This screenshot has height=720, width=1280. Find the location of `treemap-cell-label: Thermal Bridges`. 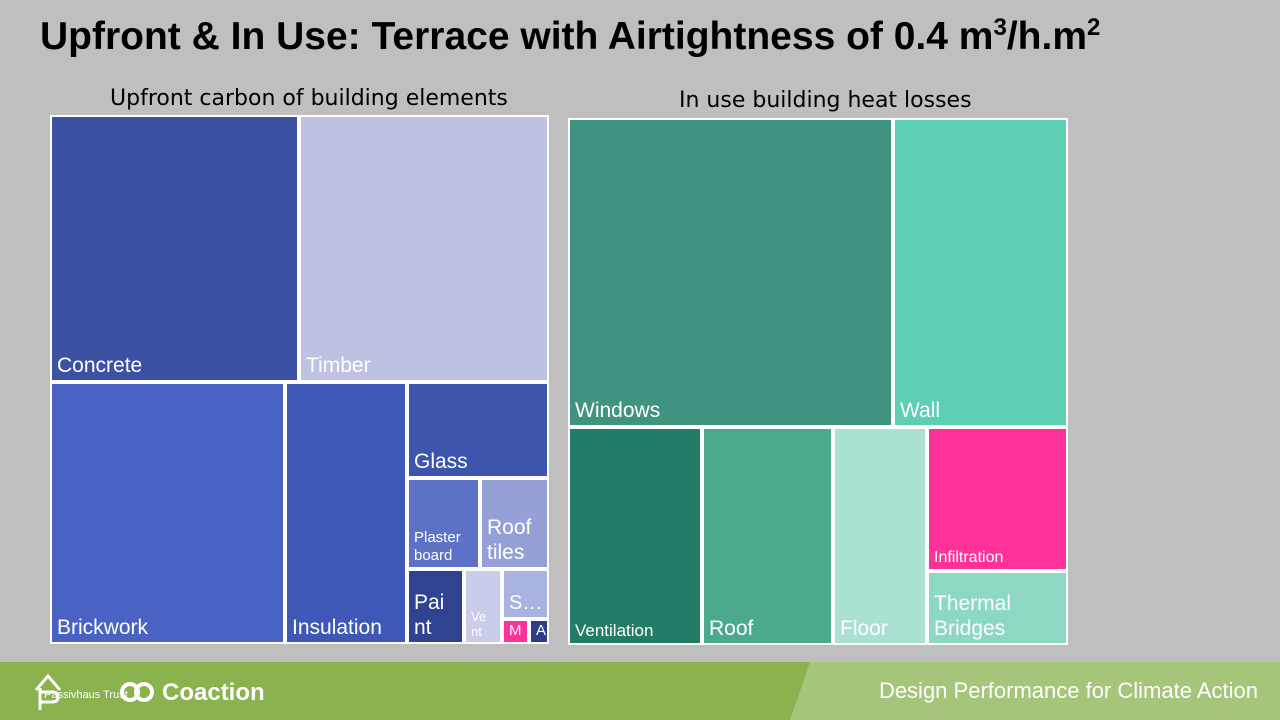

treemap-cell-label: Thermal Bridges is located at coordinates (973, 615).